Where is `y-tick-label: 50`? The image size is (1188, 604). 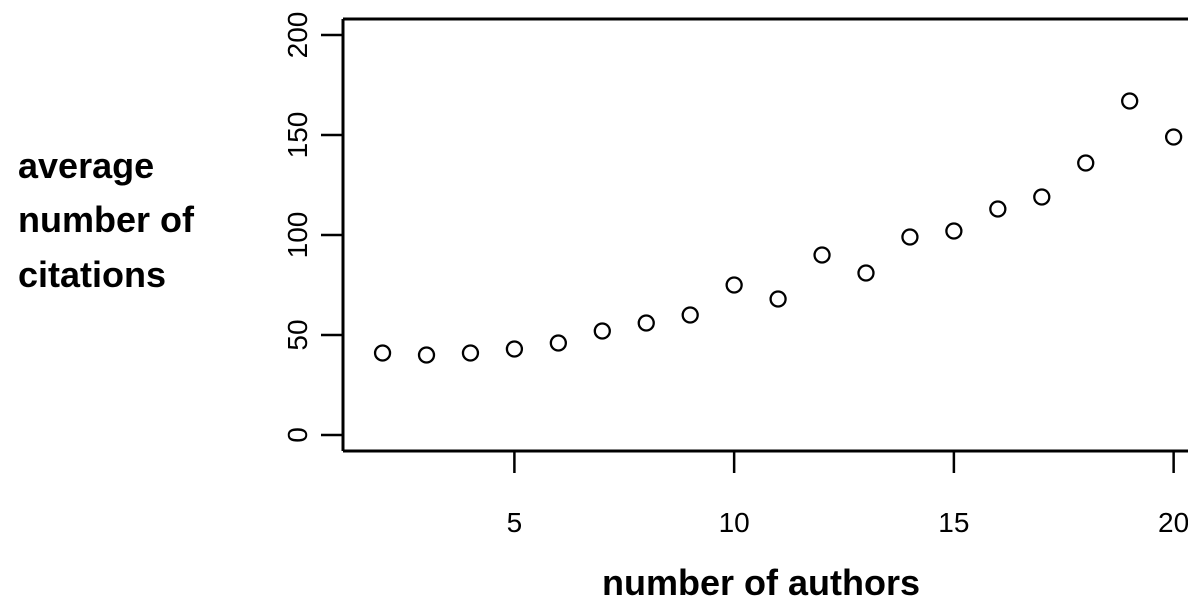
y-tick-label: 50 is located at coordinates (297, 334).